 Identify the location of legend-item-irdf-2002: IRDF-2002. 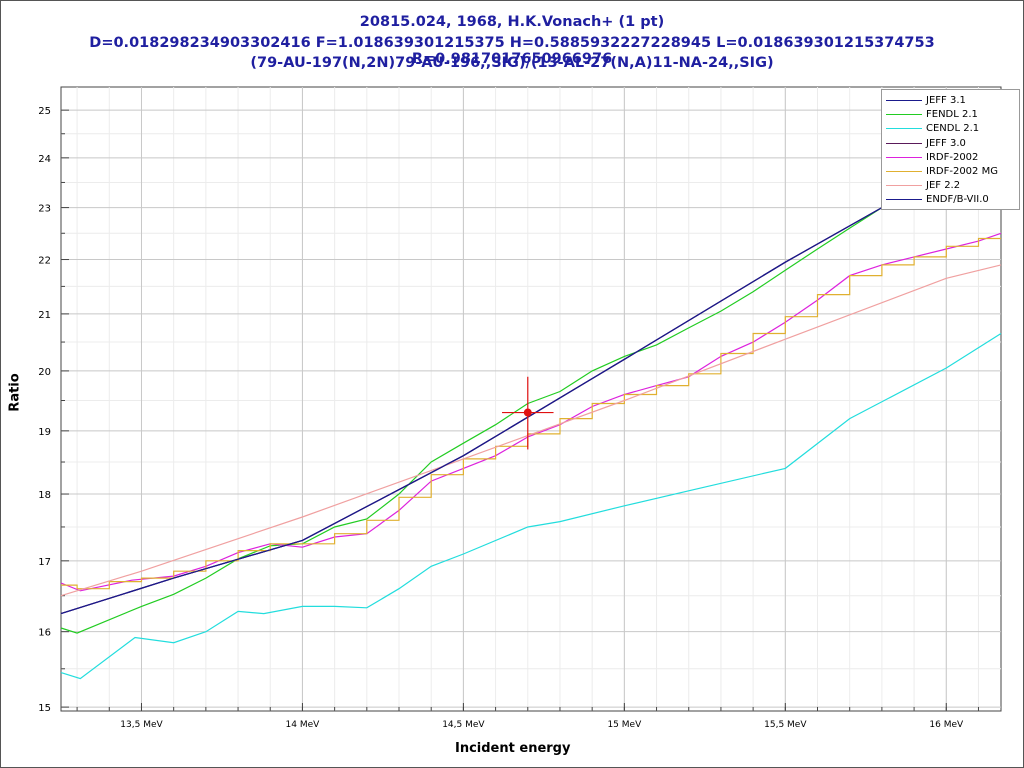
(950, 158).